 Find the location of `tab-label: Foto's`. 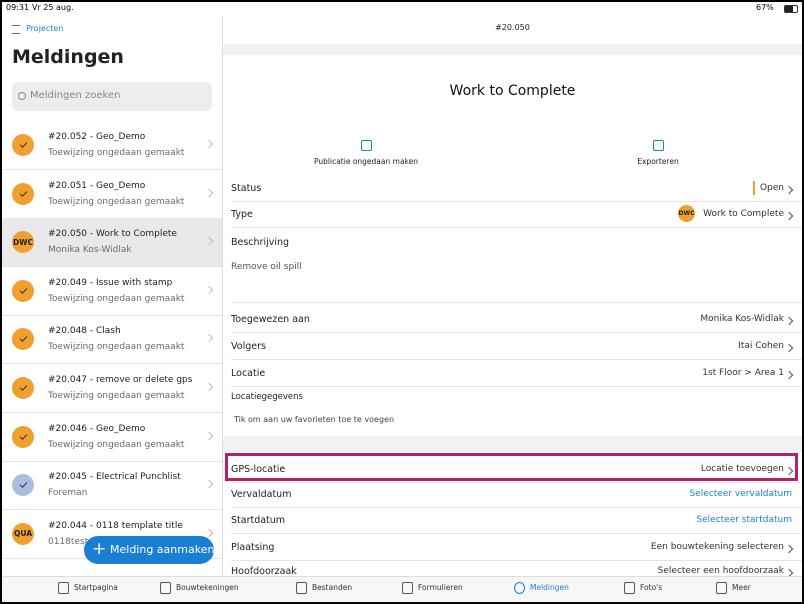

tab-label: Foto's is located at coordinates (651, 587).